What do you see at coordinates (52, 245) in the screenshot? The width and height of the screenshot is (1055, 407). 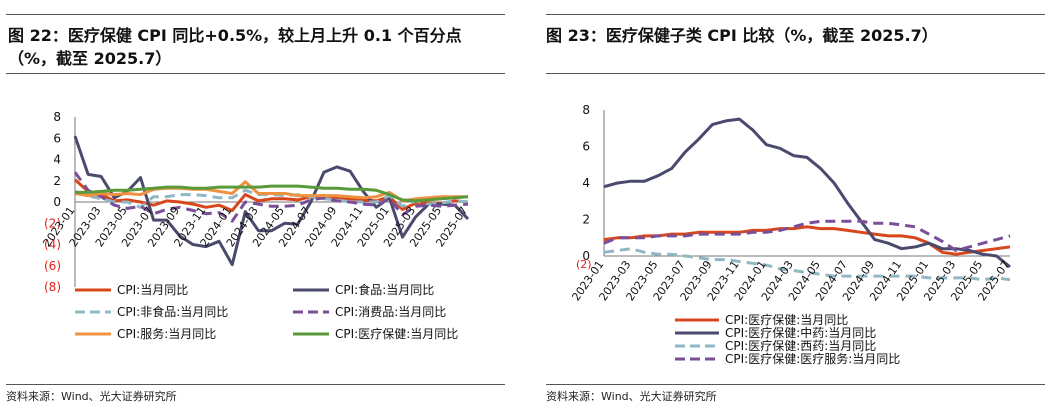 I see `y-tick-label: (4)` at bounding box center [52, 245].